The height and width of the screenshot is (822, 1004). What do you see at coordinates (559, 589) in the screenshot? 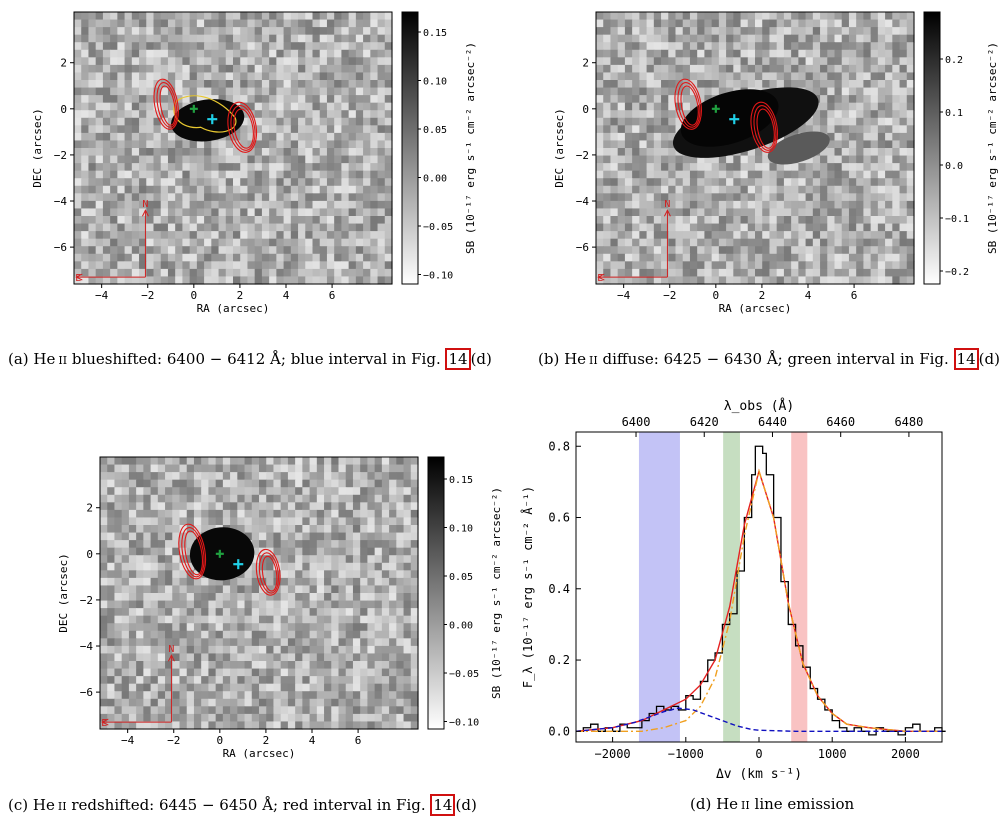
I see `y-tick-label: 0.4` at bounding box center [559, 589].